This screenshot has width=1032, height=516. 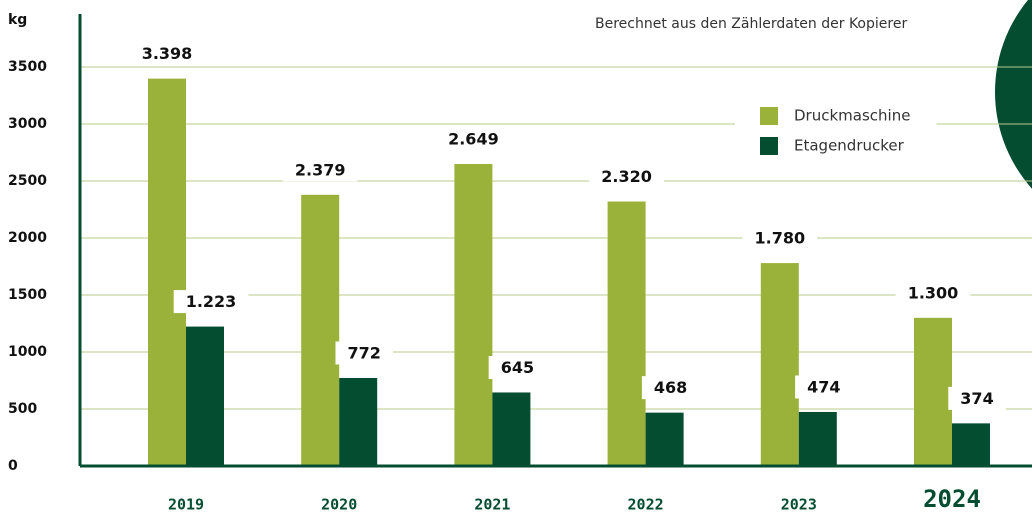 I want to click on value-label: 2.320, so click(x=626, y=176).